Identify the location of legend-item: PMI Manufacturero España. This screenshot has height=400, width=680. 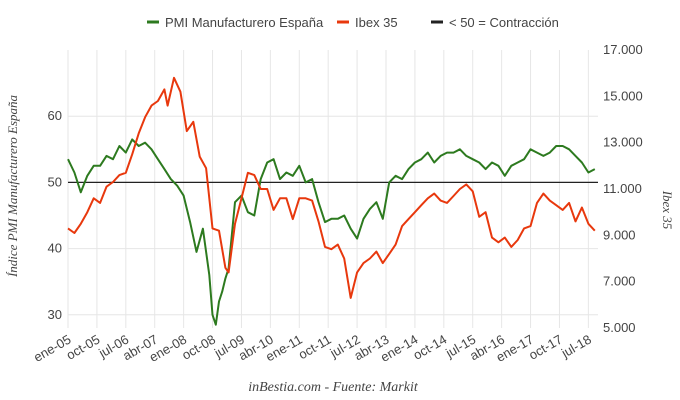
(235, 22).